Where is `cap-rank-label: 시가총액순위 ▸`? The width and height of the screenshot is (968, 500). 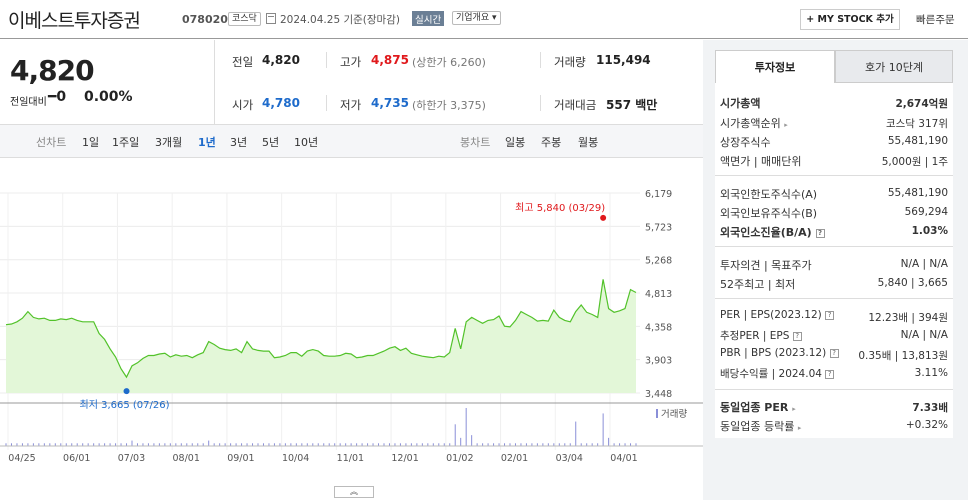 cap-rank-label: 시가총액순위 ▸ is located at coordinates (754, 123).